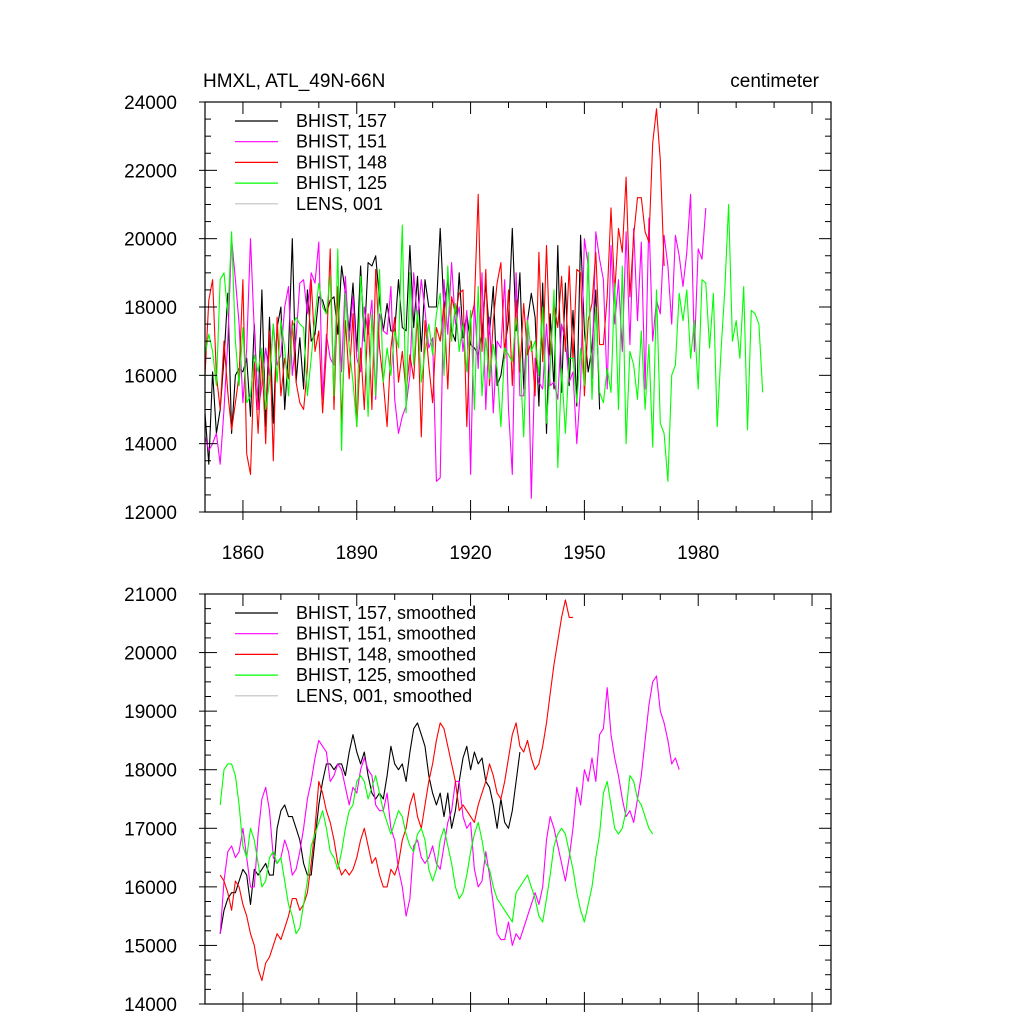 The image size is (1024, 1024). What do you see at coordinates (698, 553) in the screenshot?
I see `top-x-tick-label: 1980` at bounding box center [698, 553].